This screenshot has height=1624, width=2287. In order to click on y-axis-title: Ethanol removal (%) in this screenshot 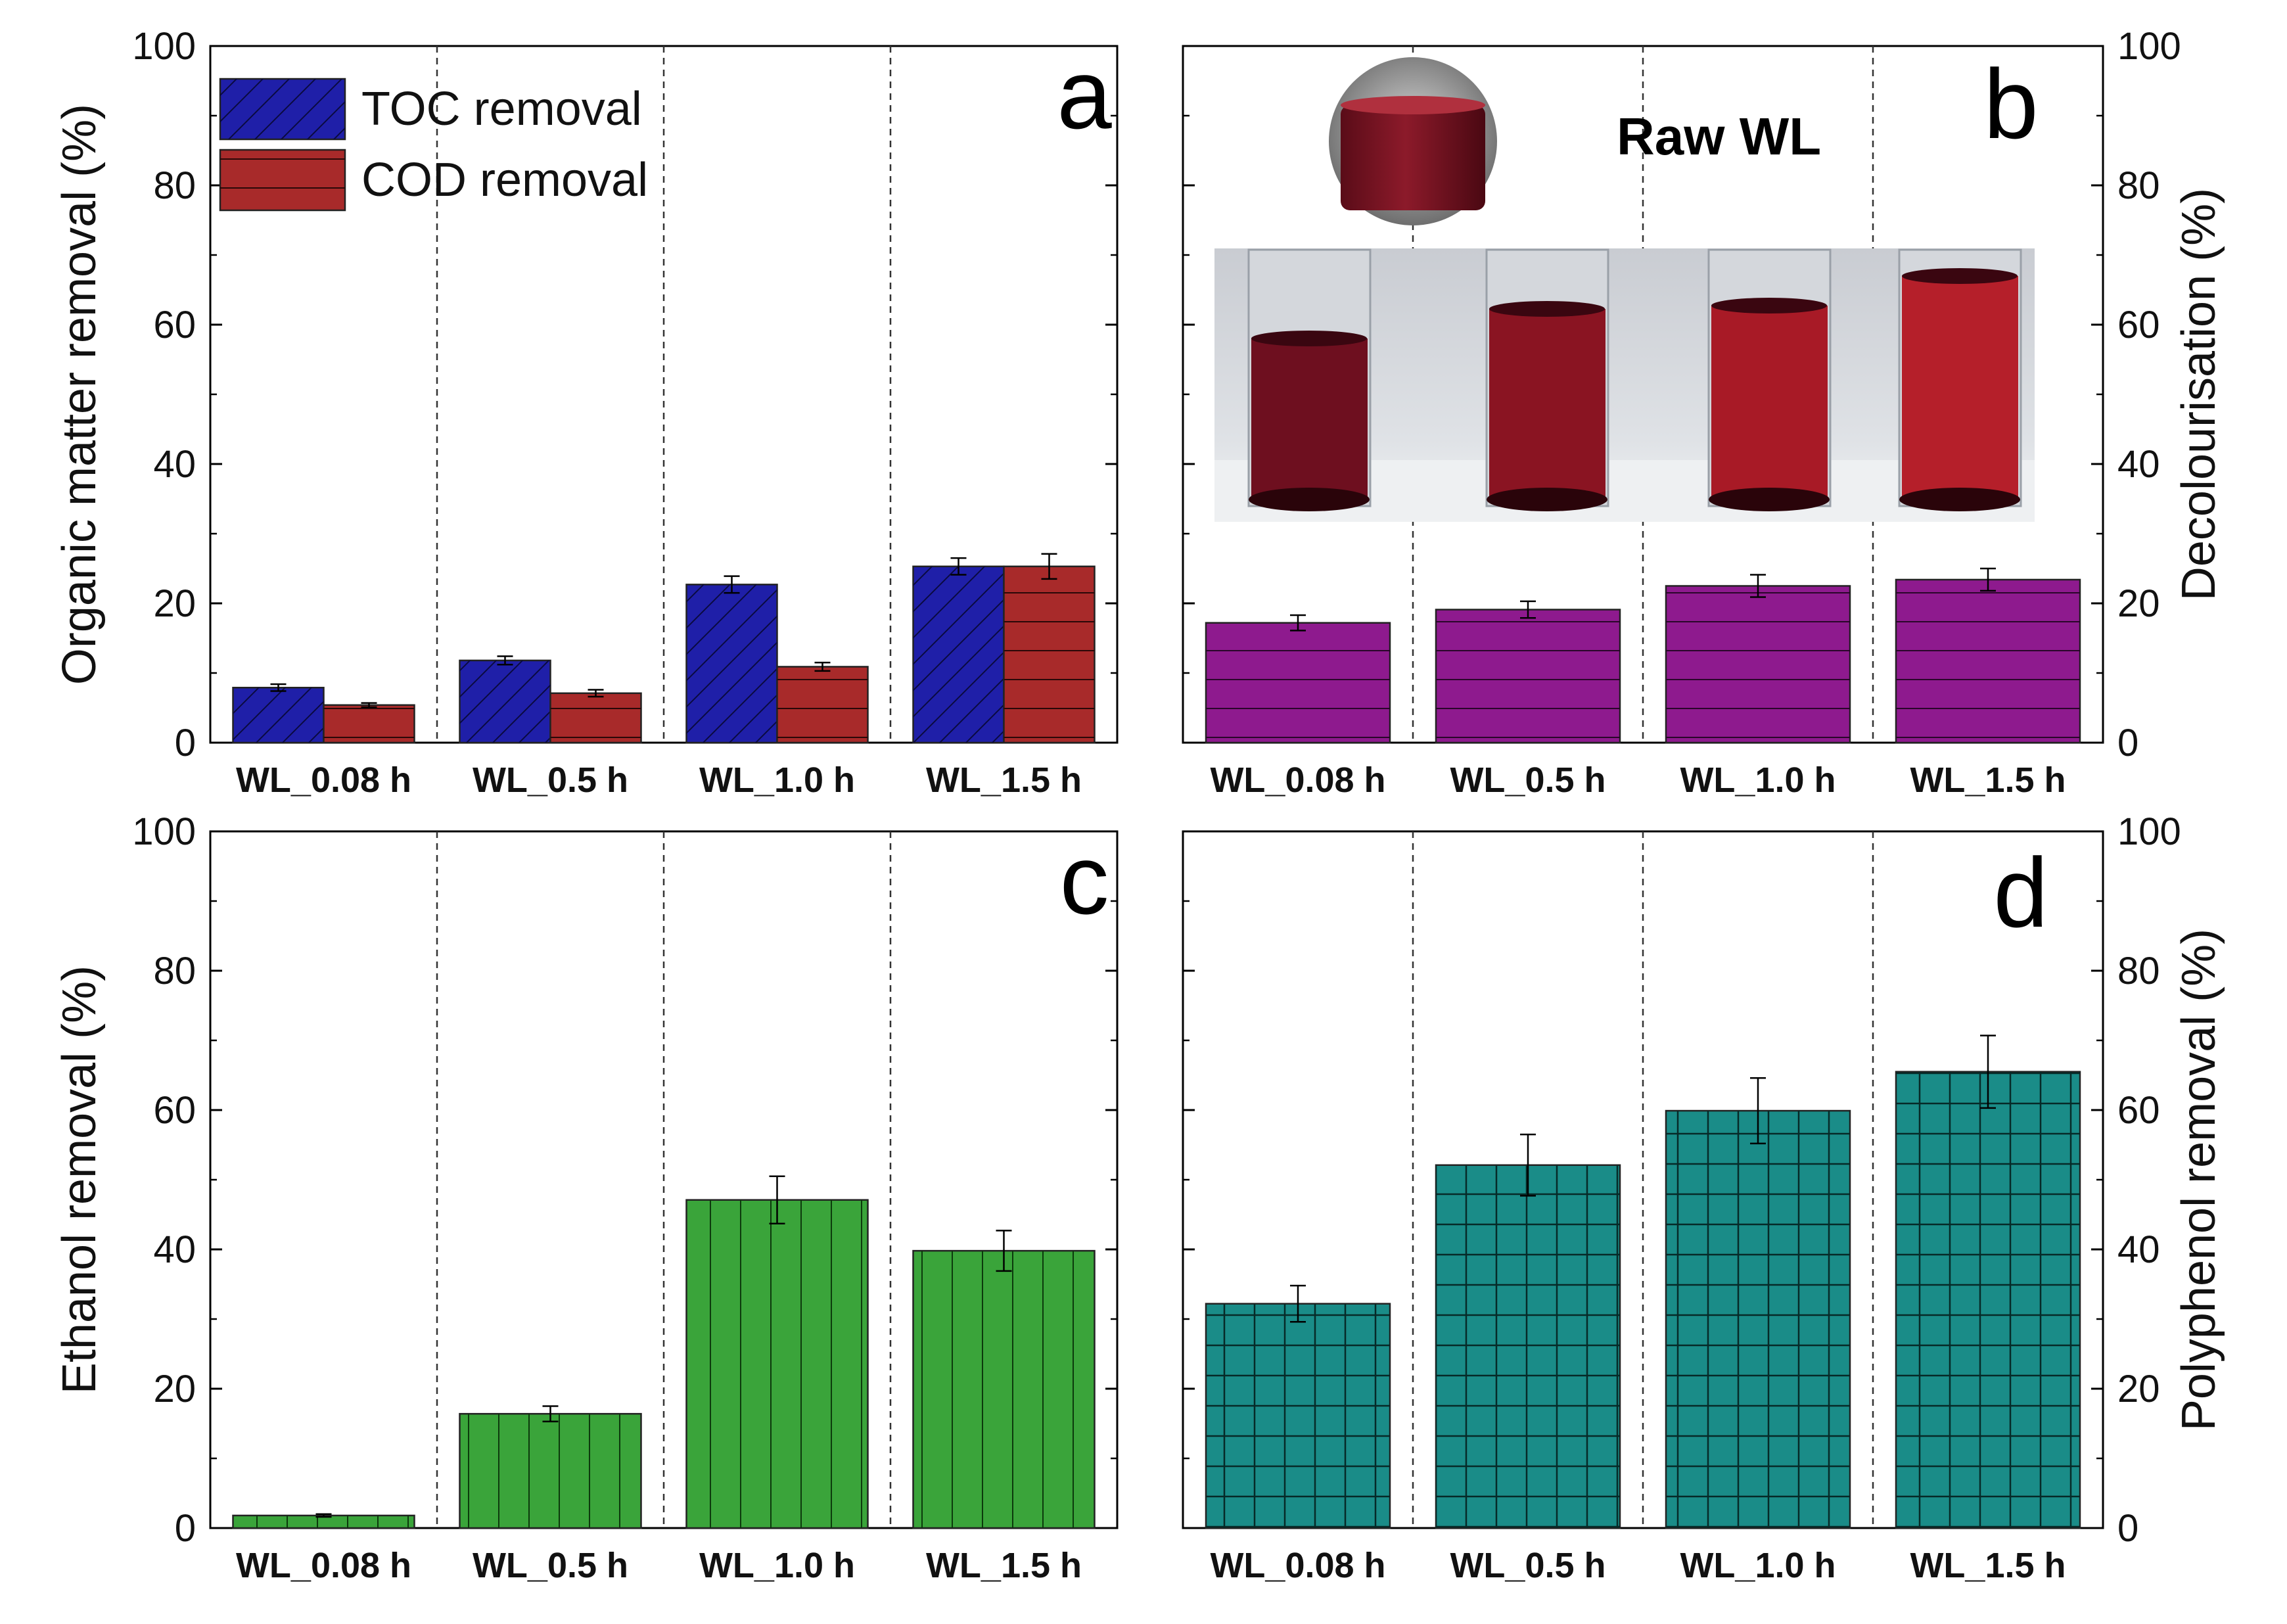, I will do `click(79, 1180)`.